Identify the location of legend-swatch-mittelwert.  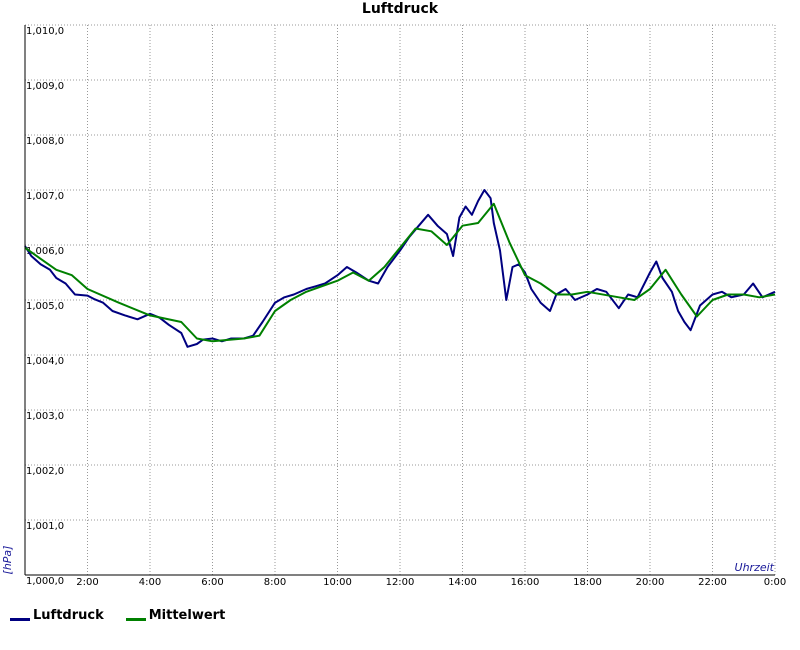
(135, 619).